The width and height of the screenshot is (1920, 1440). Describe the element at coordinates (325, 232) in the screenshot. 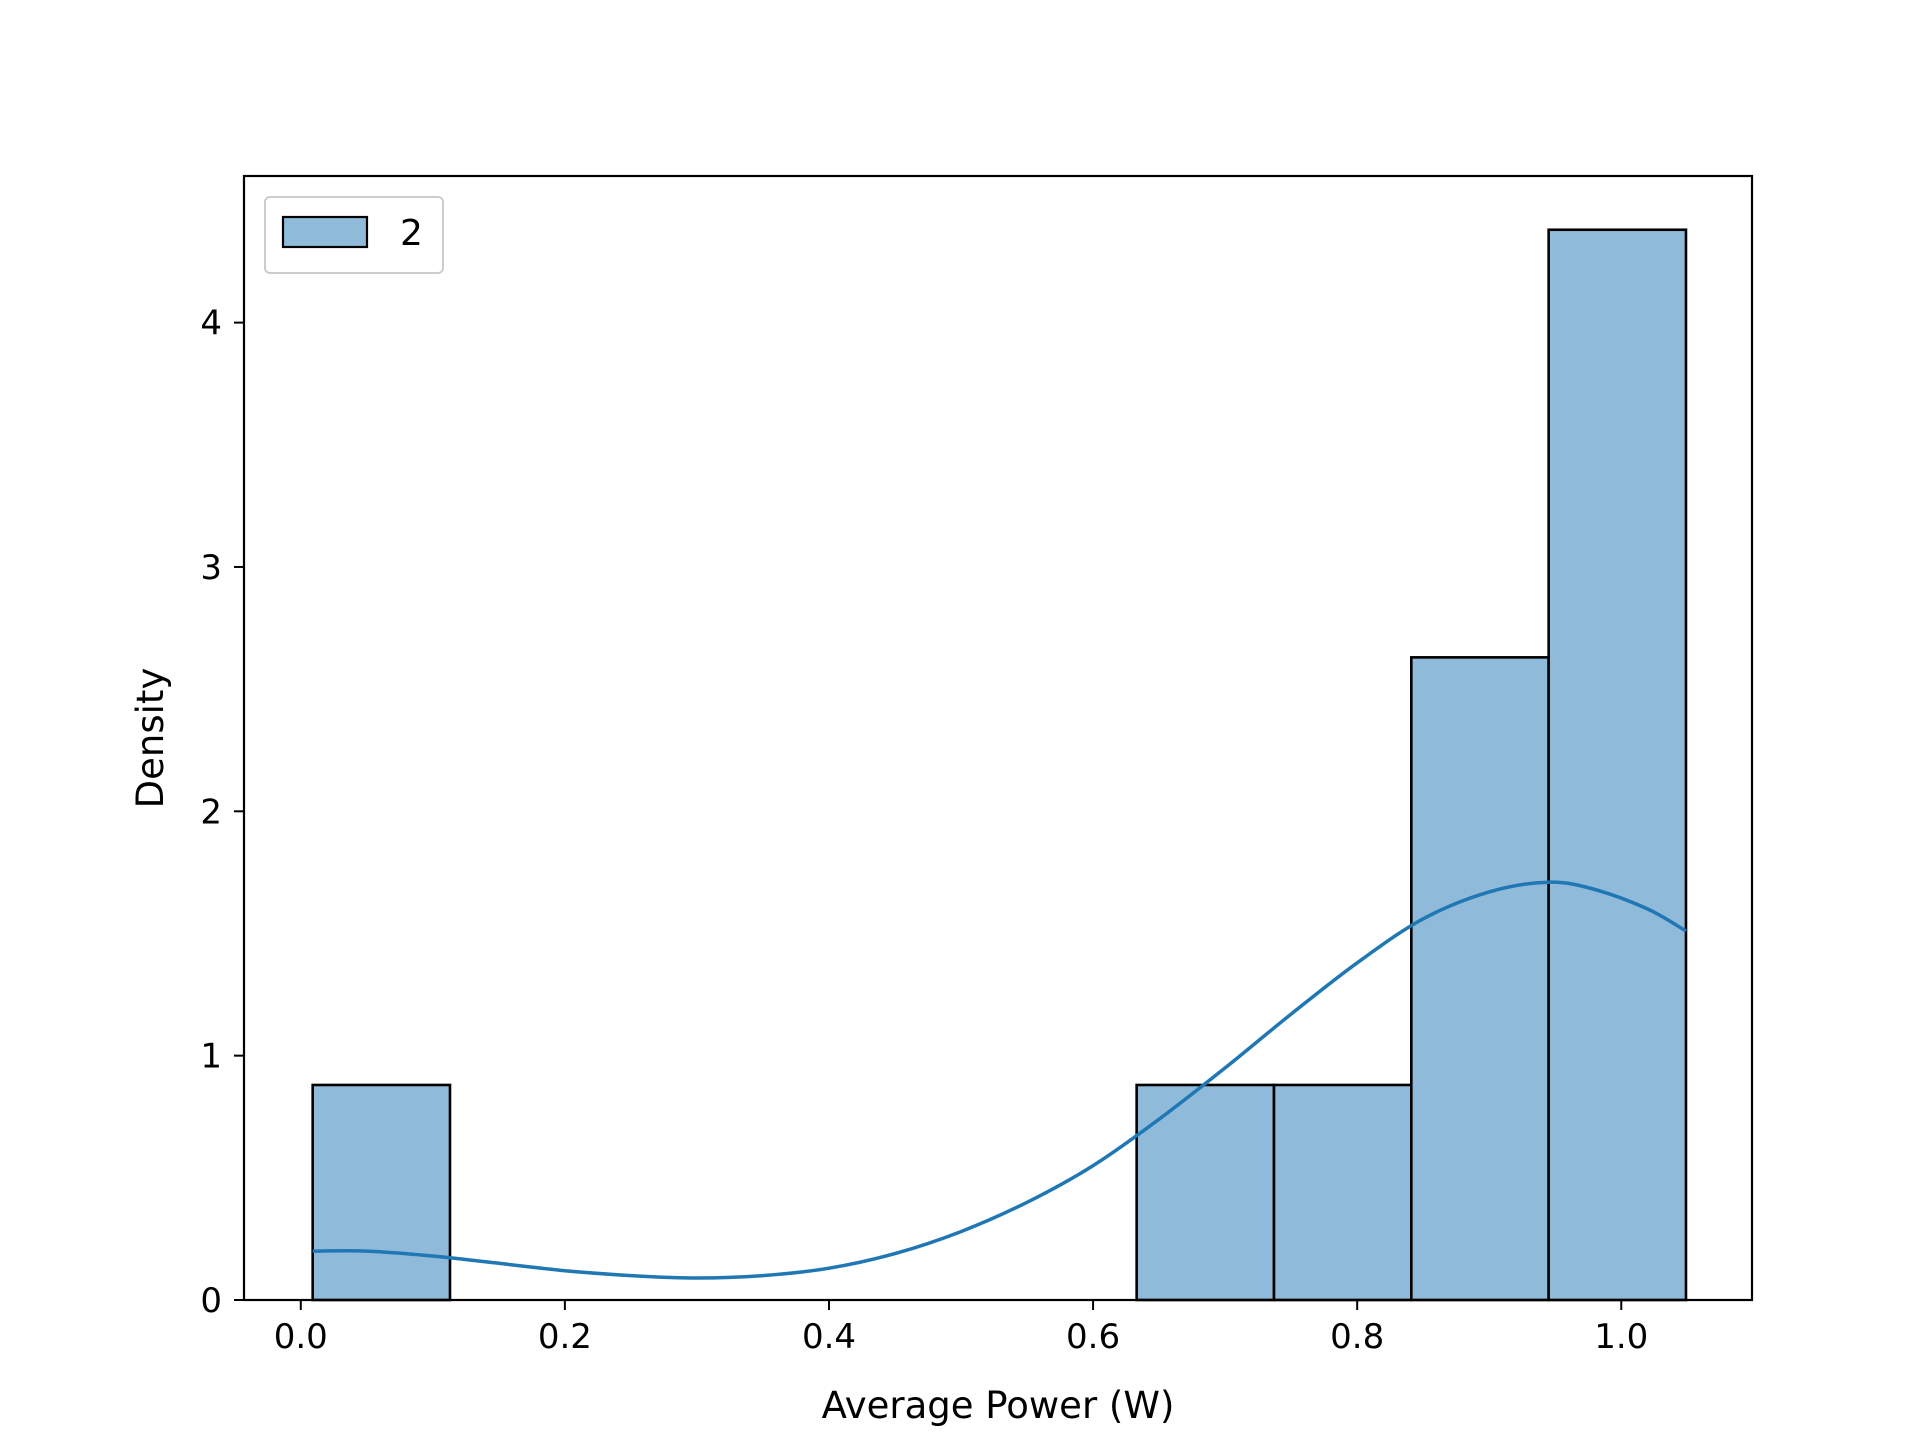

I see `legend-swatch` at that location.